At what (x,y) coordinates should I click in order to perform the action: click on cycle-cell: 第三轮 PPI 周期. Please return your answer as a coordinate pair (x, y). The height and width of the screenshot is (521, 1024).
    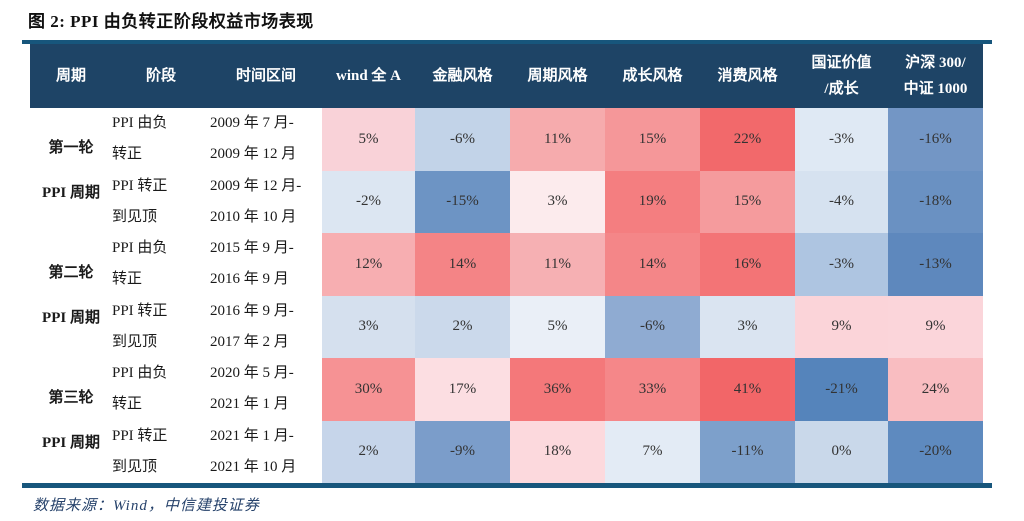
    Looking at the image, I should click on (71, 420).